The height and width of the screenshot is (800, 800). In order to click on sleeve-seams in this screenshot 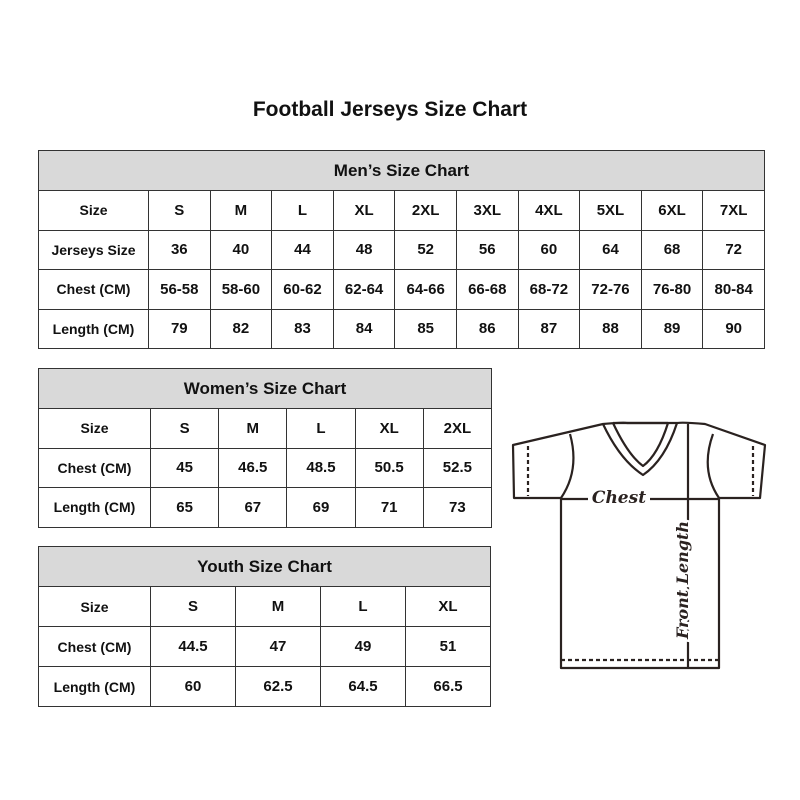, I will do `click(640, 466)`.